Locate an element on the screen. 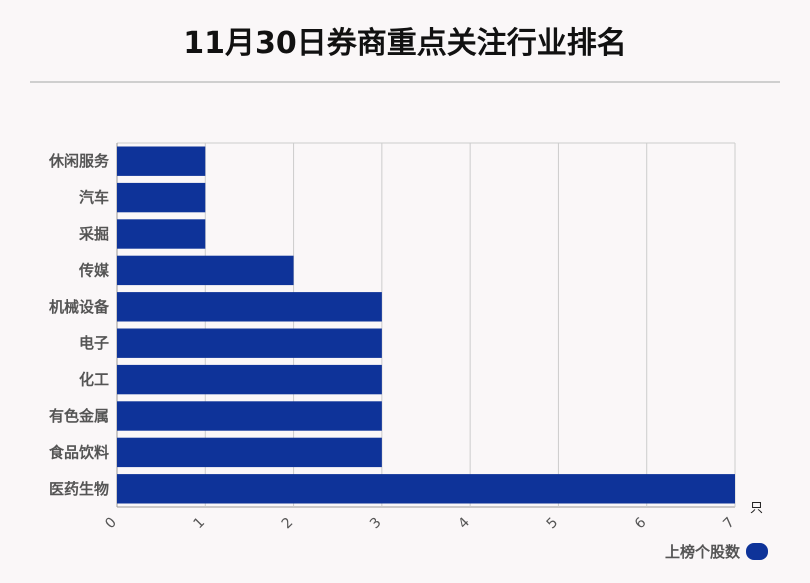 This screenshot has width=810, height=583. bar-化工 is located at coordinates (249, 379).